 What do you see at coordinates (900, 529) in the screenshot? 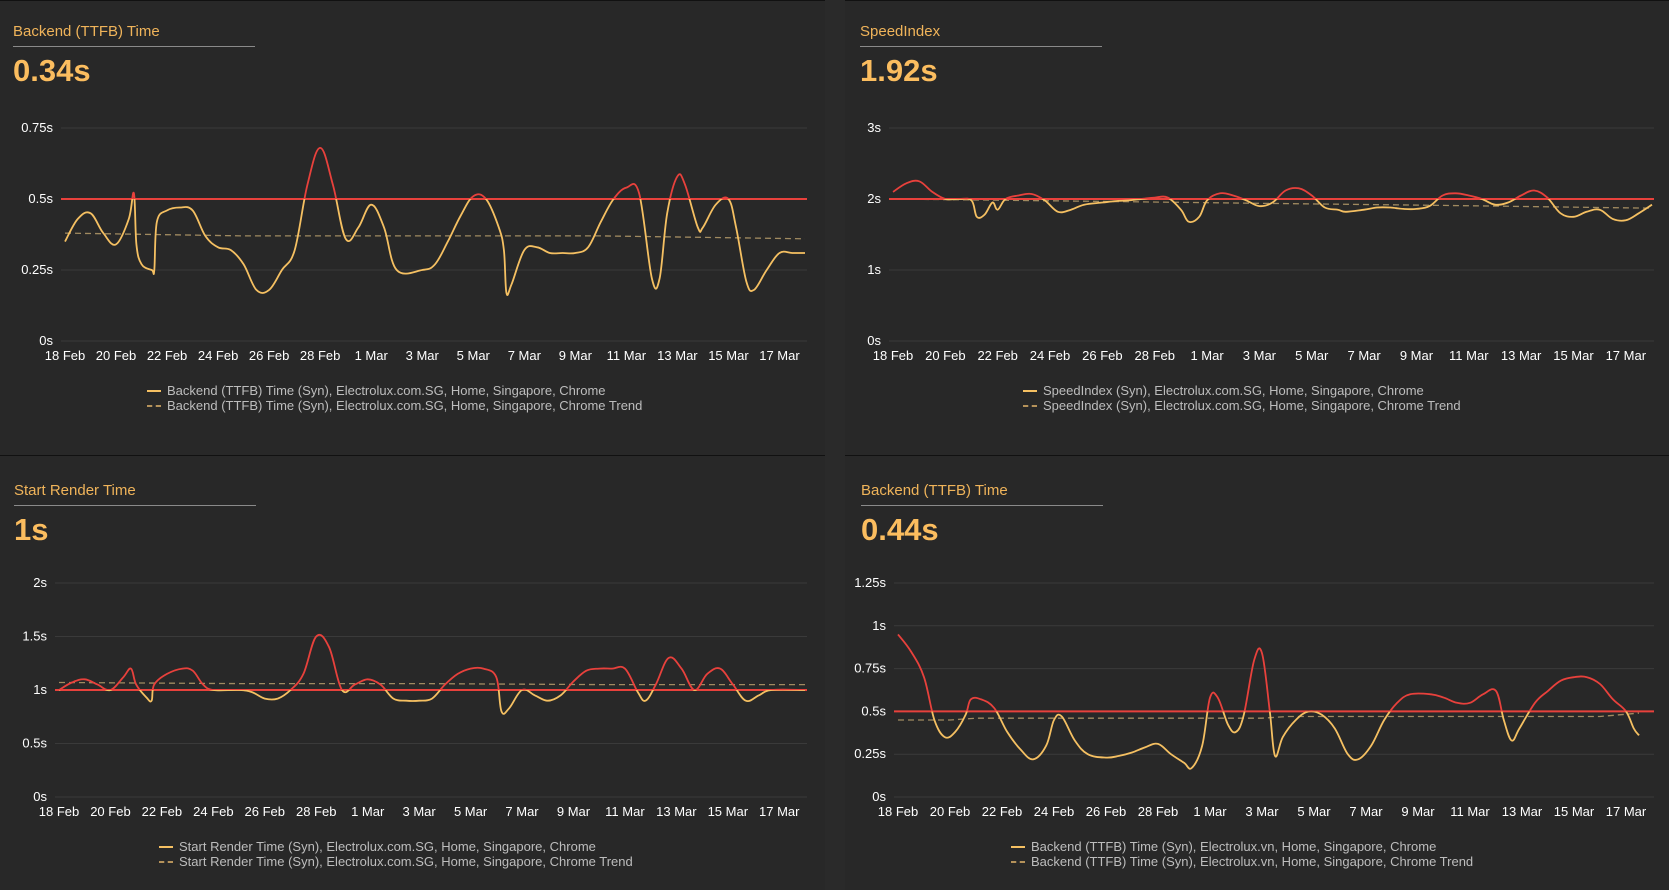
I see `panel-value: 0.44s` at bounding box center [900, 529].